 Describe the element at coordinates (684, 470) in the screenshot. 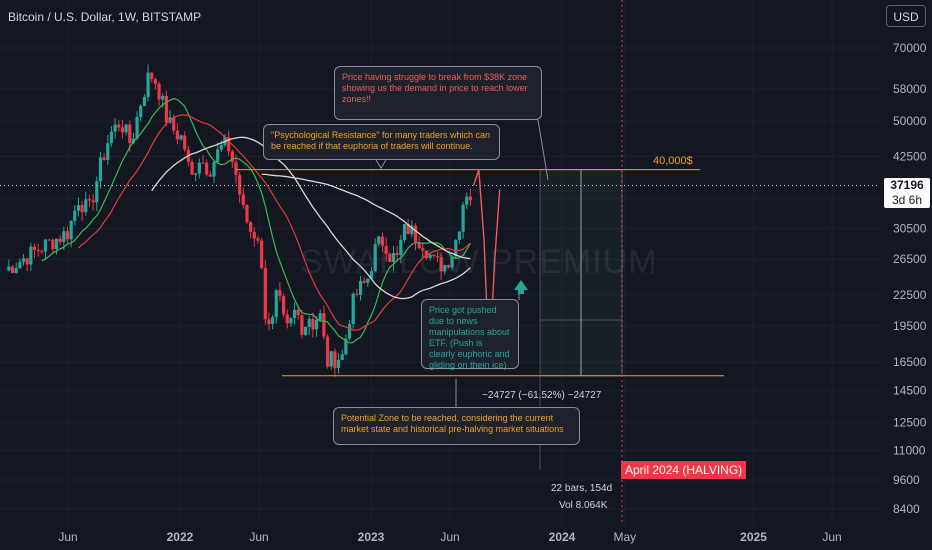

I see `halving-label: April 2024 (HALVING)` at that location.